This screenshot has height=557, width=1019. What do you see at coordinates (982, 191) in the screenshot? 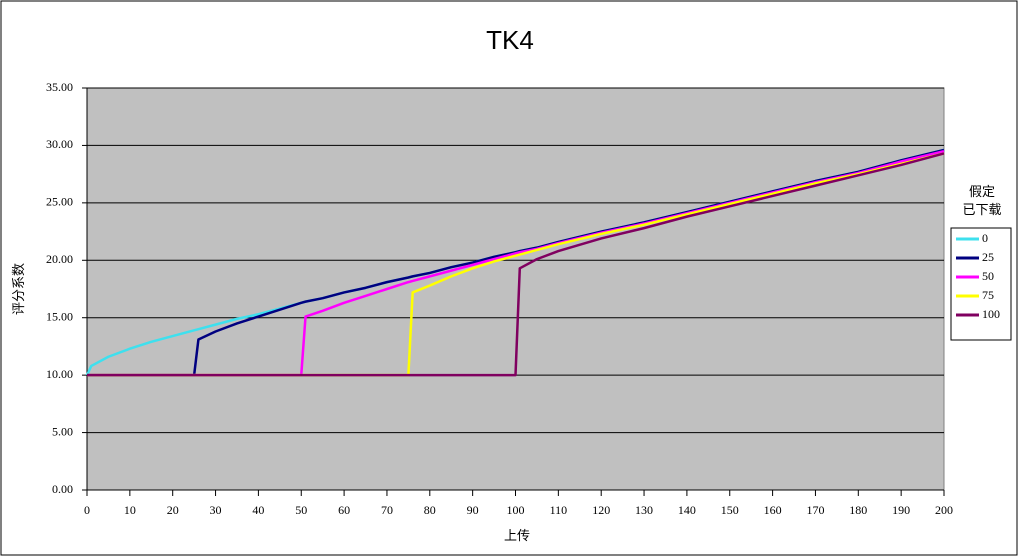
I see `legend-title: 假定` at bounding box center [982, 191].